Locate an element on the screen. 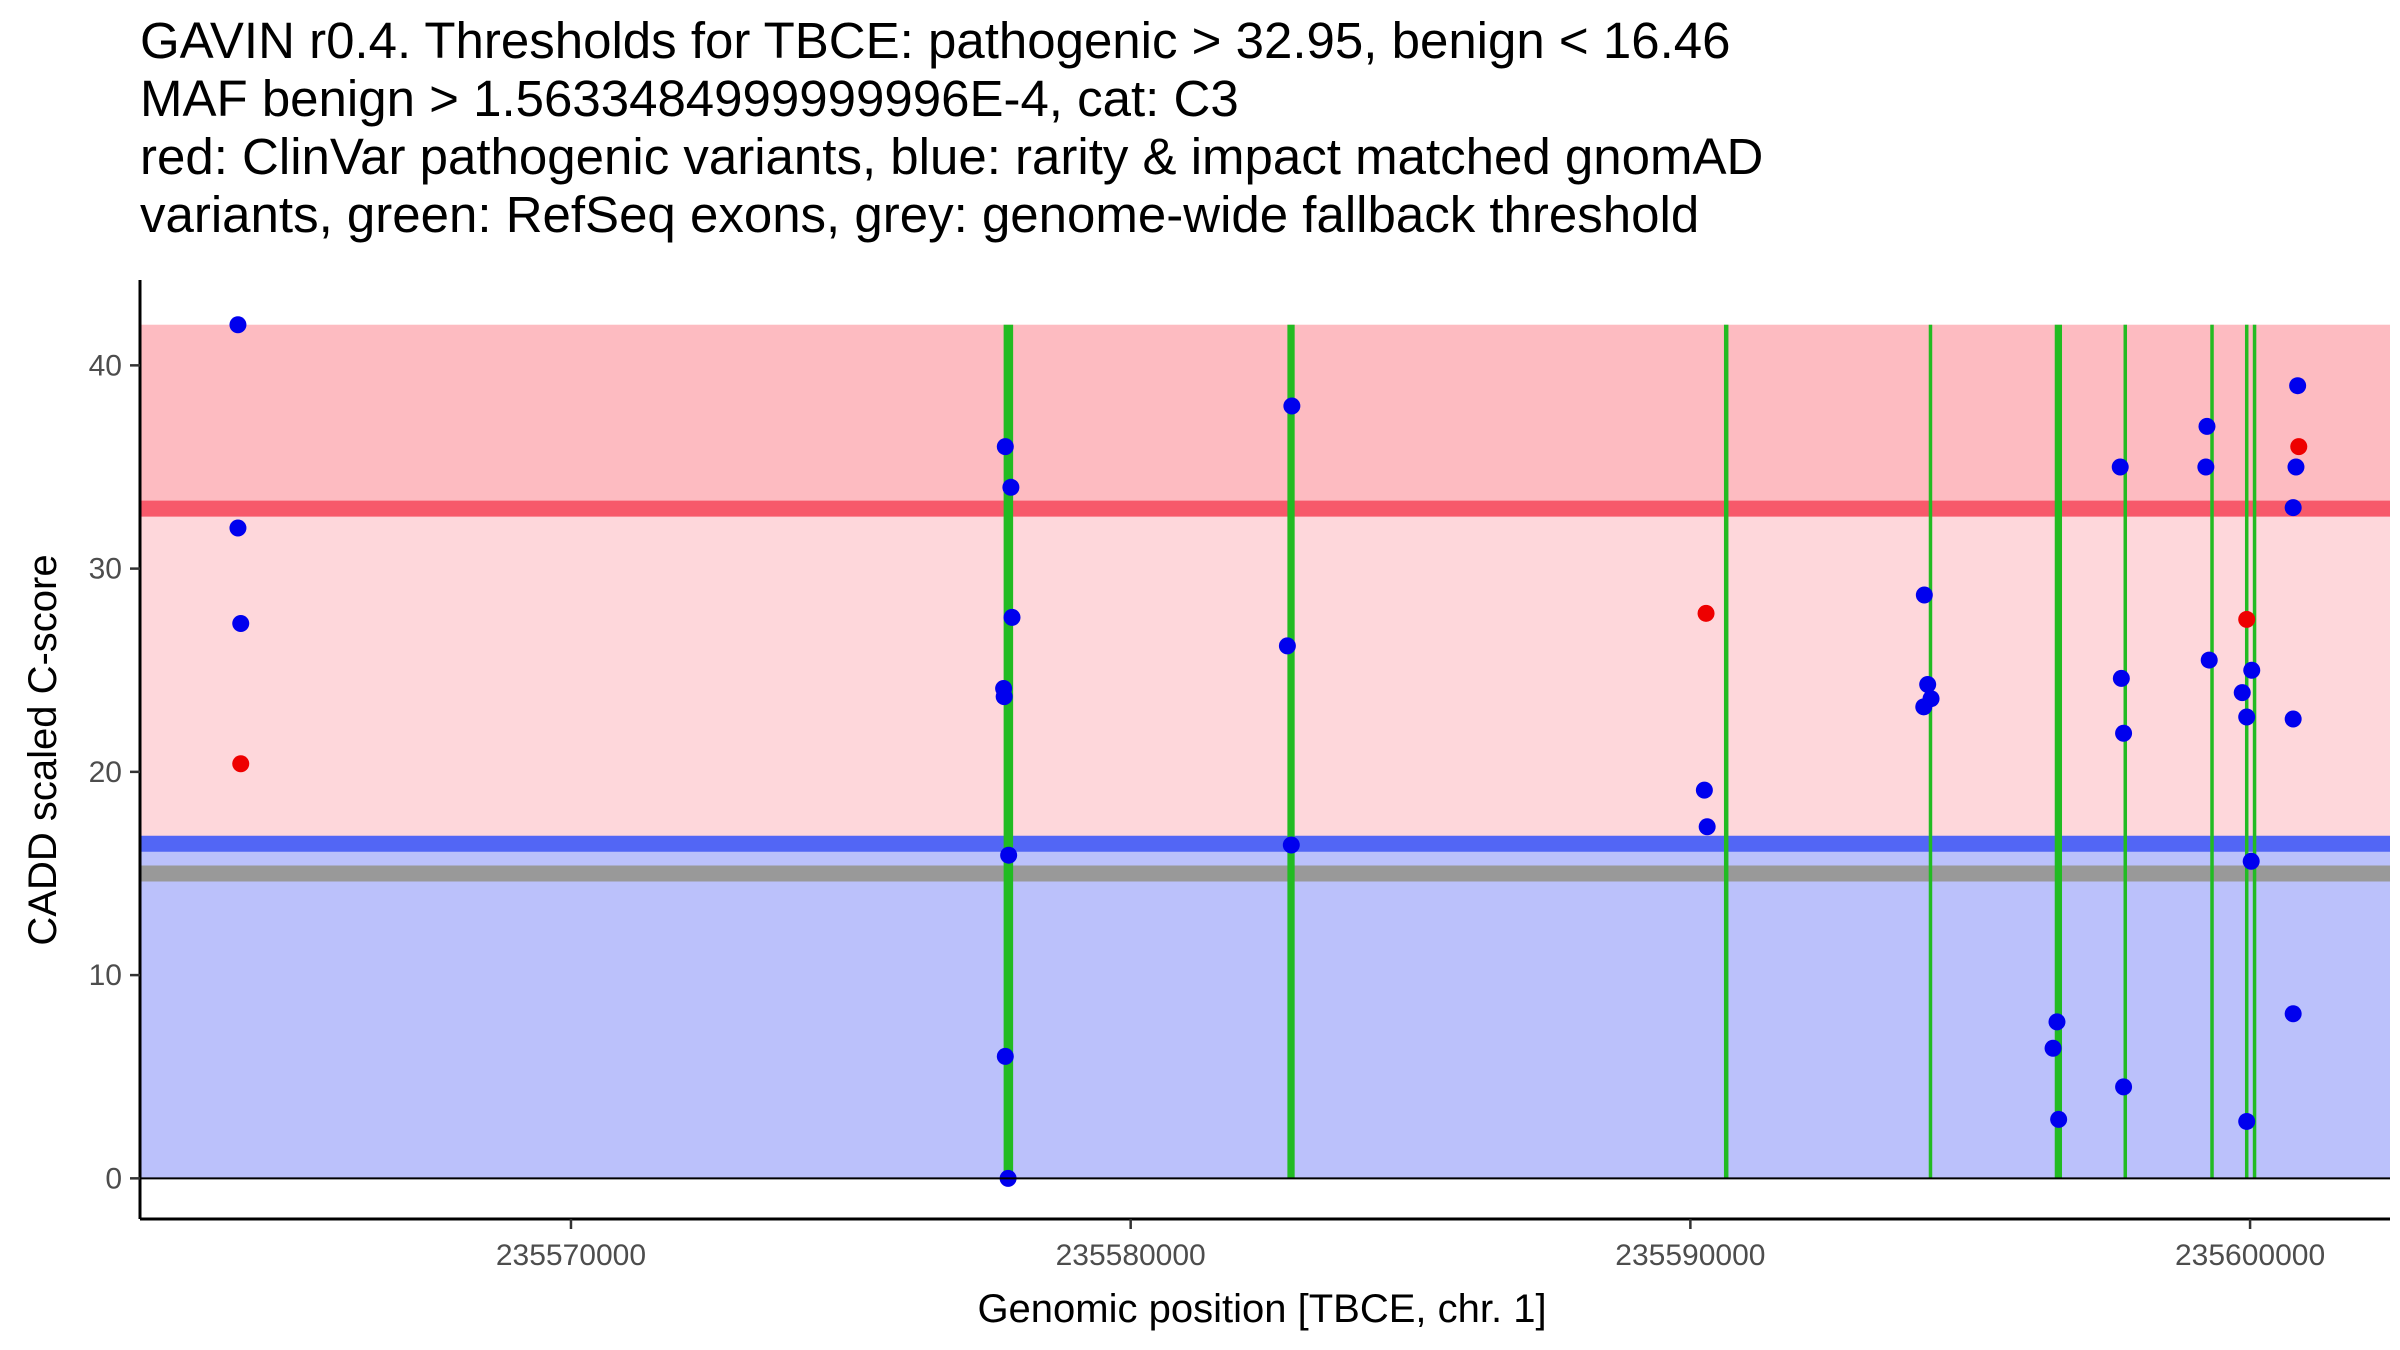 The height and width of the screenshot is (1350, 2400). y-tick-label-20: 20 is located at coordinates (105, 772).